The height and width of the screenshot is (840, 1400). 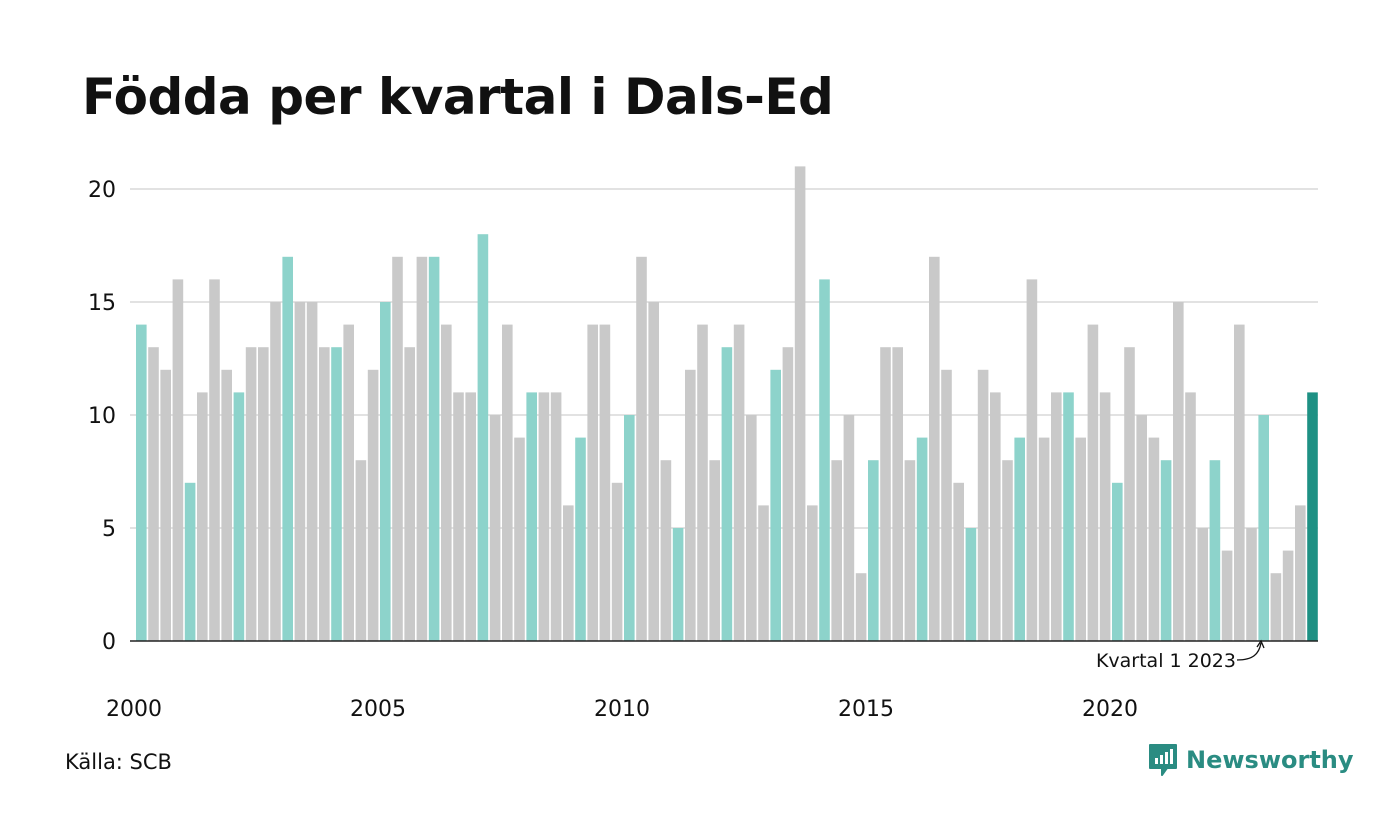 I want to click on bar-2001-q2, so click(x=202, y=516).